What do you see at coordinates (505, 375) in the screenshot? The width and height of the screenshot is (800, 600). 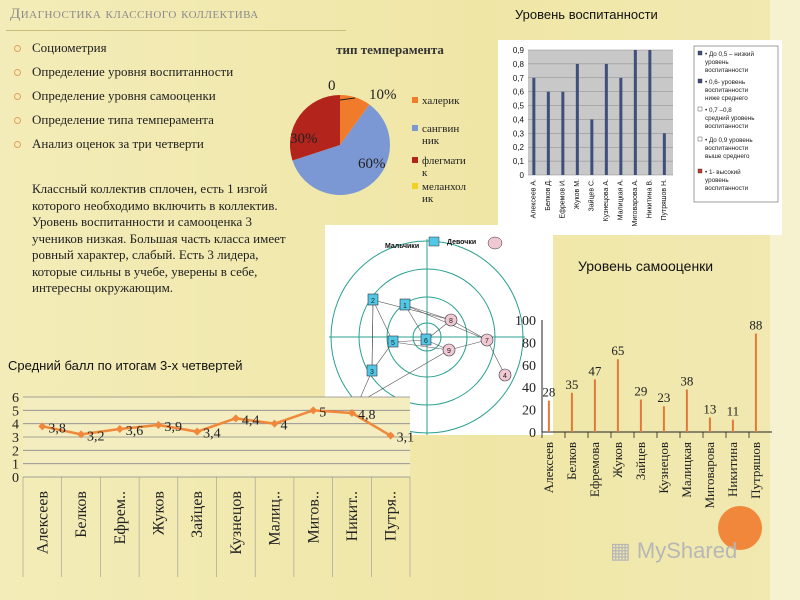 I see `girl-node` at bounding box center [505, 375].